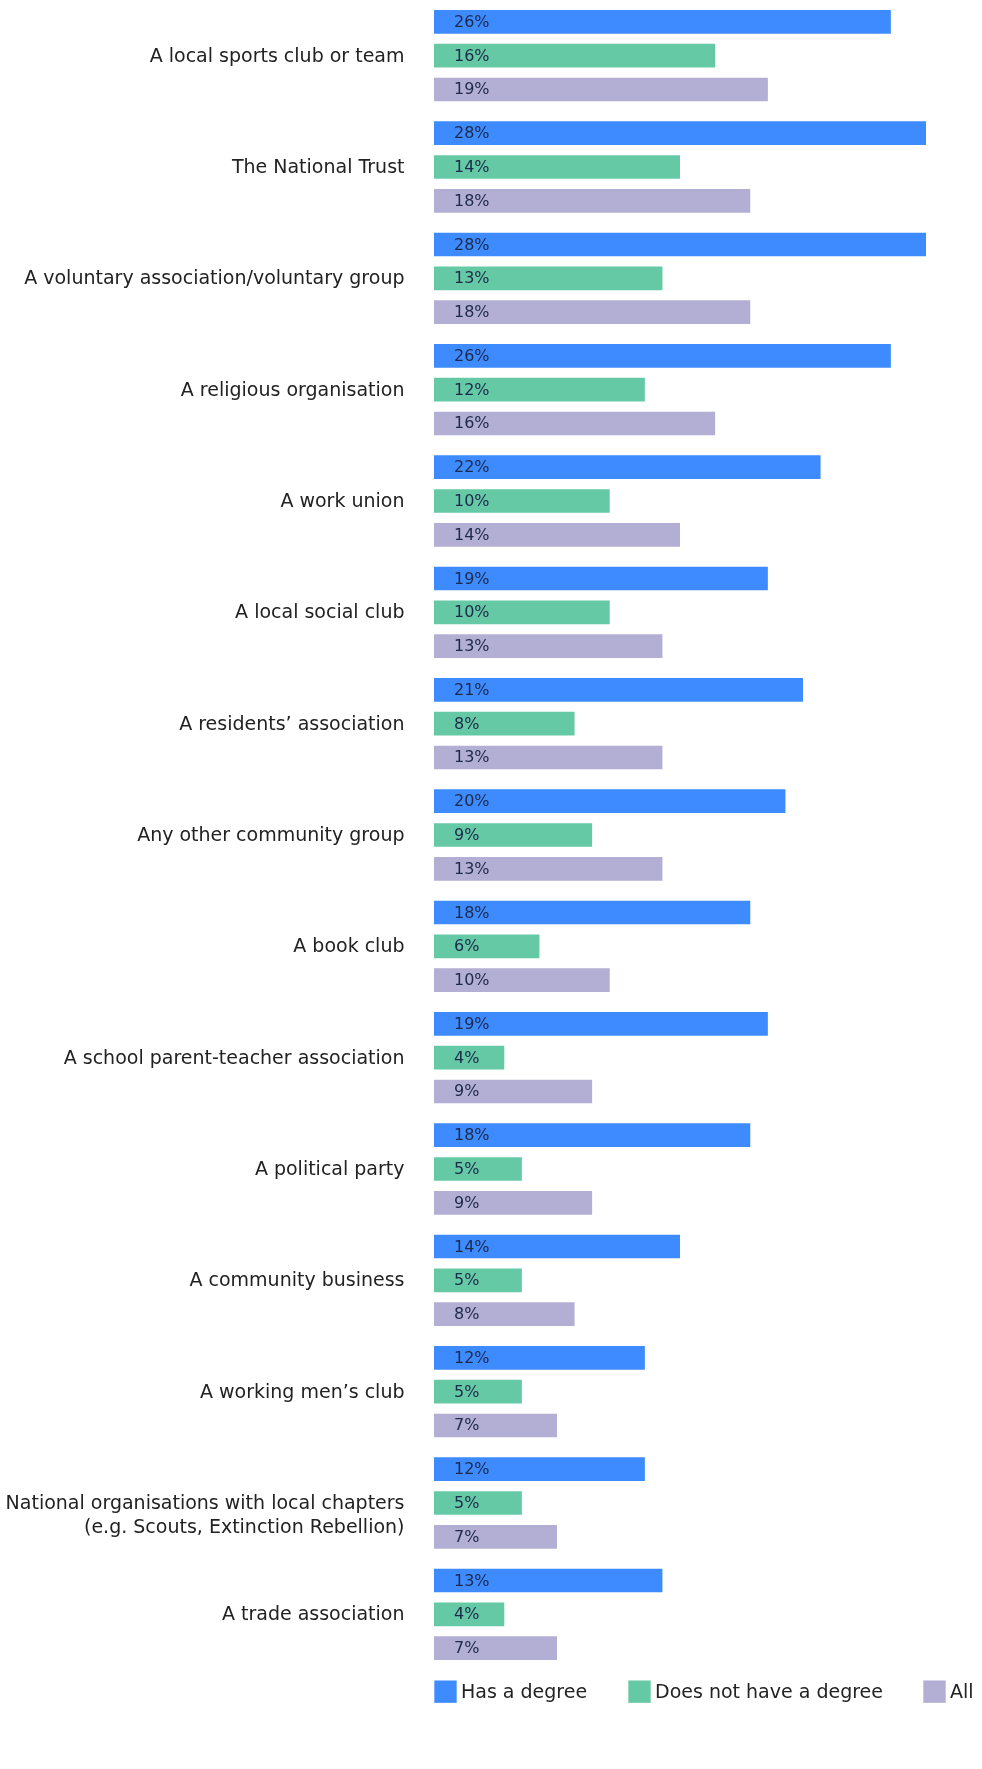  I want to click on y-tick-label: A religious organisation, so click(292, 388).